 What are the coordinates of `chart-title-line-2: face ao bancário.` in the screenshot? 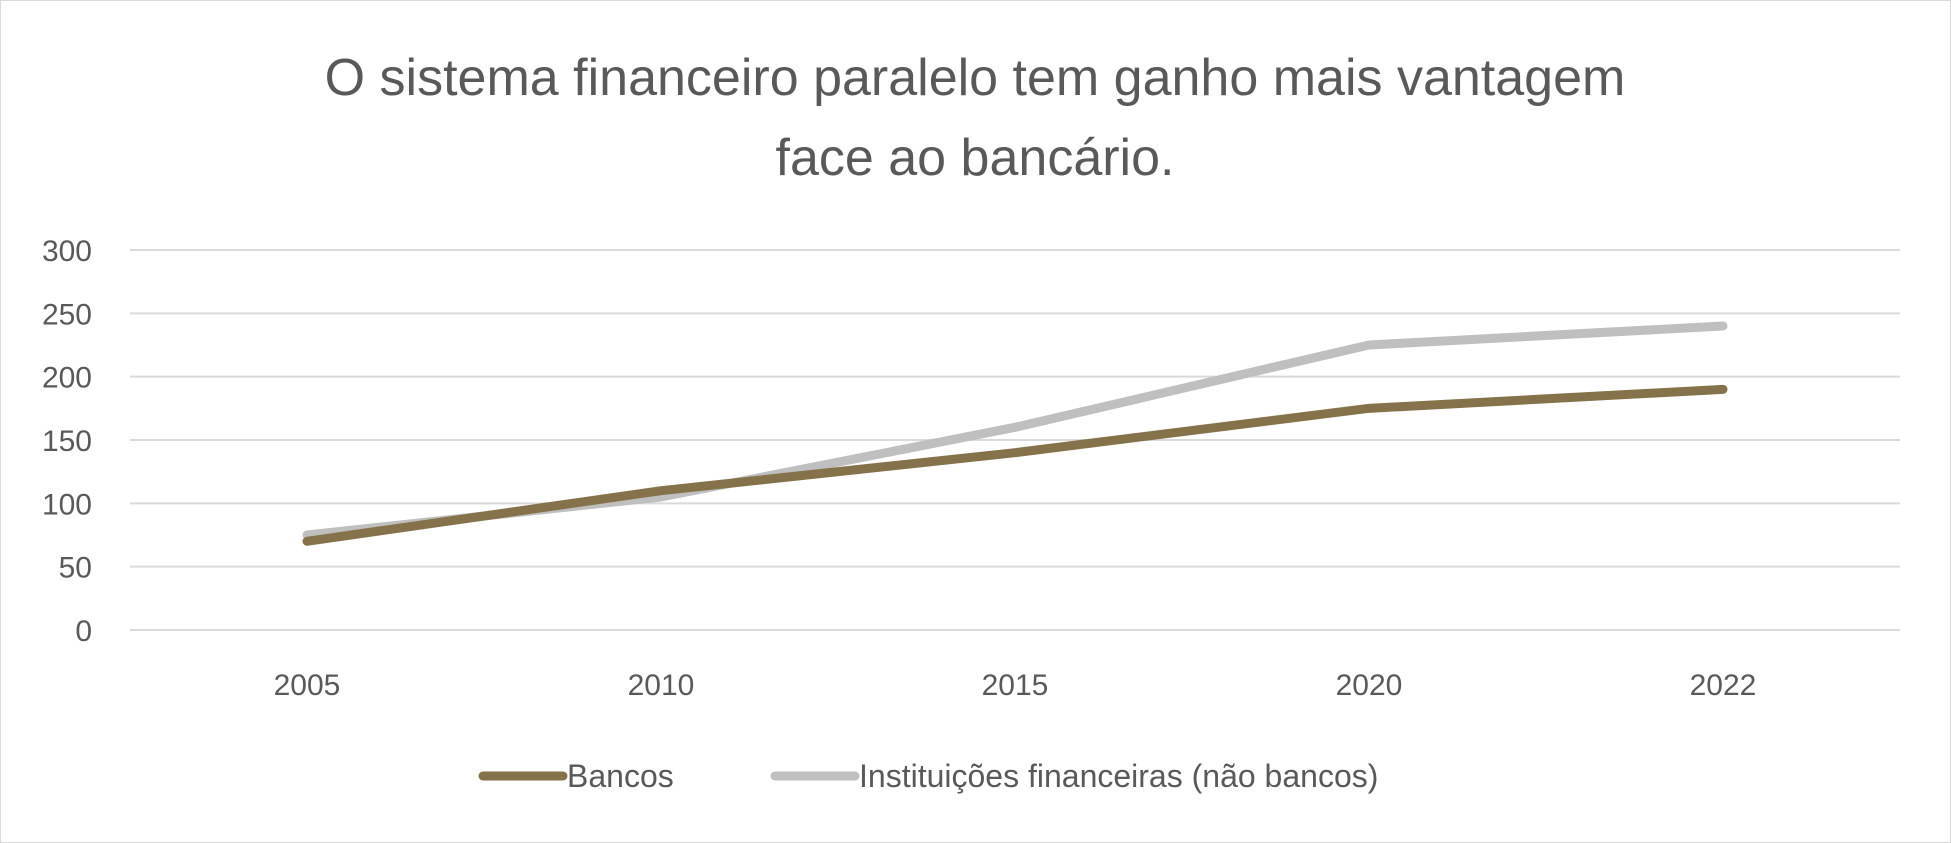 It's located at (975, 158).